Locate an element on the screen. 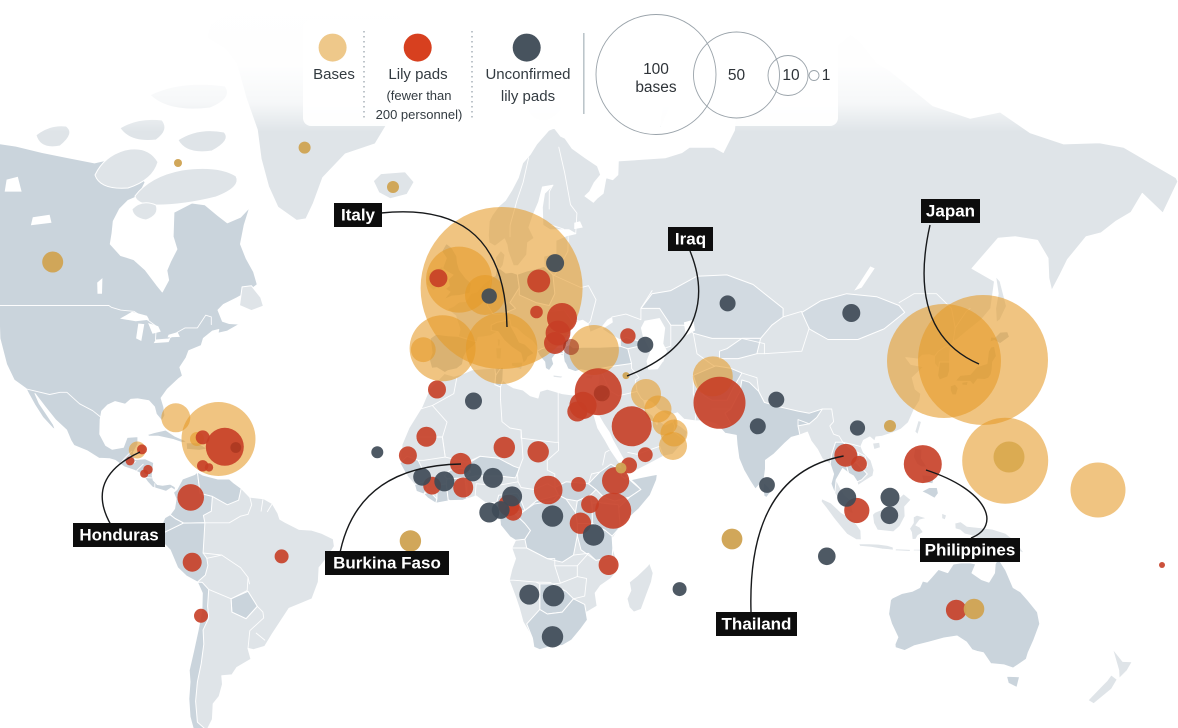 This screenshot has height=728, width=1178. svg-text: Italy is located at coordinates (358, 215).